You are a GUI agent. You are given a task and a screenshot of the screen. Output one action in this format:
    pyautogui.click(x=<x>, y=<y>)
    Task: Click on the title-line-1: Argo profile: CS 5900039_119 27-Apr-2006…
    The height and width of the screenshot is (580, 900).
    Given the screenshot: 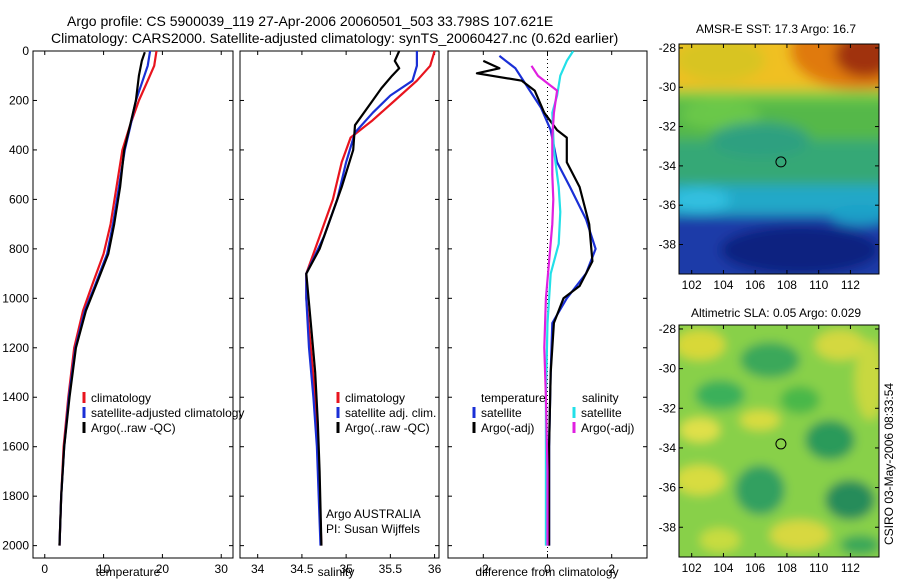 What is the action you would take?
    pyautogui.click(x=310, y=21)
    